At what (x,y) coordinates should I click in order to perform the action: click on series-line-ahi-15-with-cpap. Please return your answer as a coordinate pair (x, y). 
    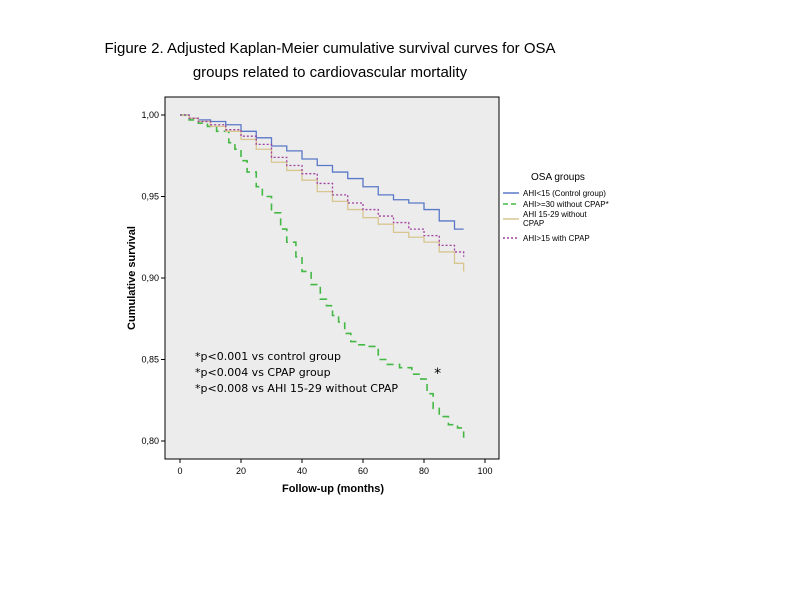
    Looking at the image, I should click on (322, 185).